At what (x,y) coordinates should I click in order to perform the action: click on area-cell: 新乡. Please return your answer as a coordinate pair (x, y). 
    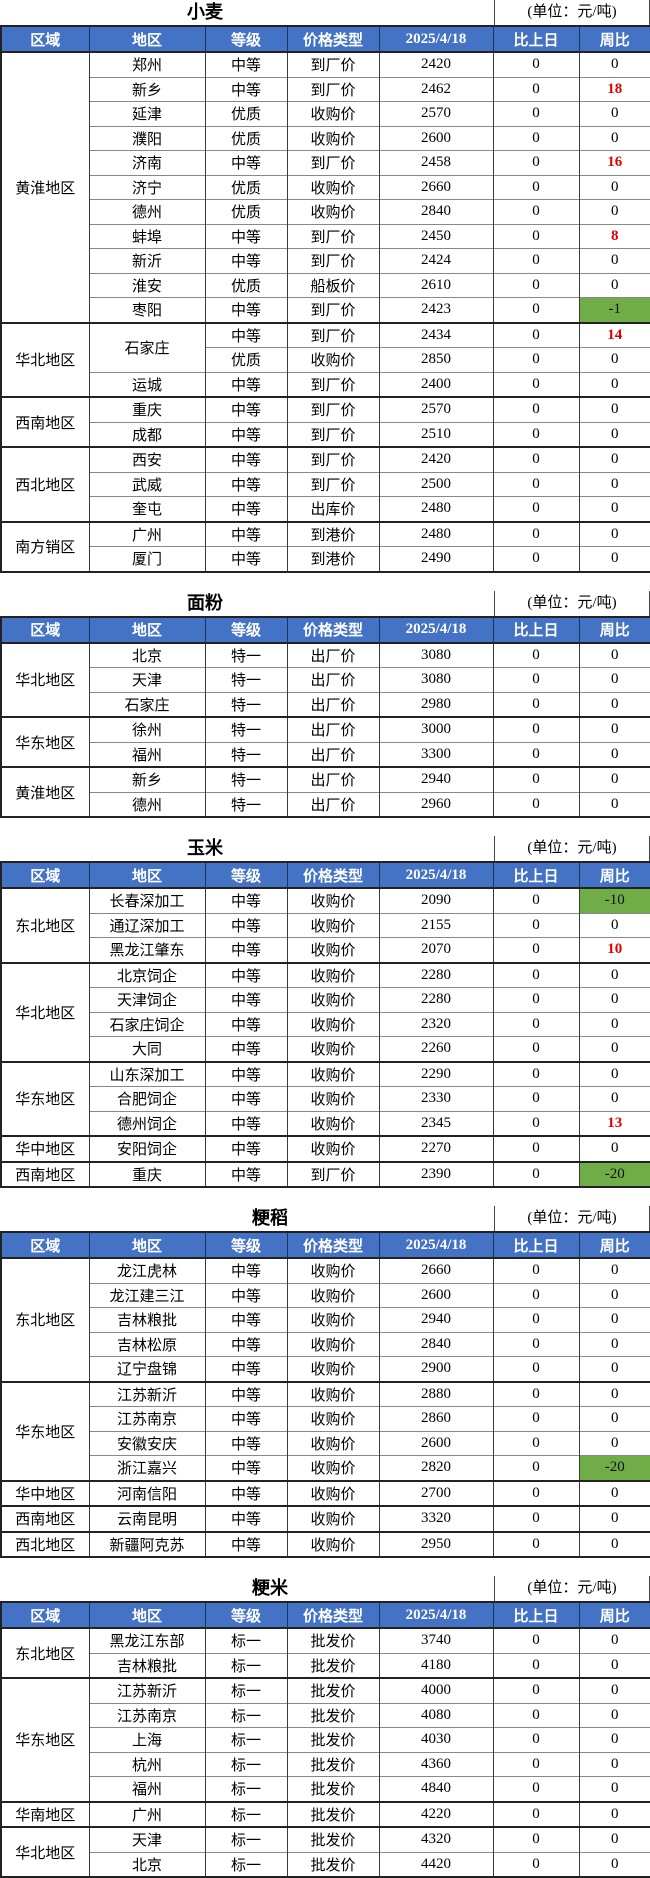
    Looking at the image, I should click on (147, 779).